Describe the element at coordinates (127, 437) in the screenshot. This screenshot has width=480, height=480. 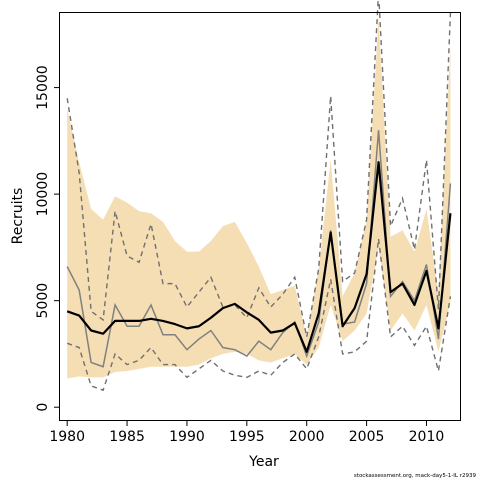
I see `x-tick-label: 1985` at that location.